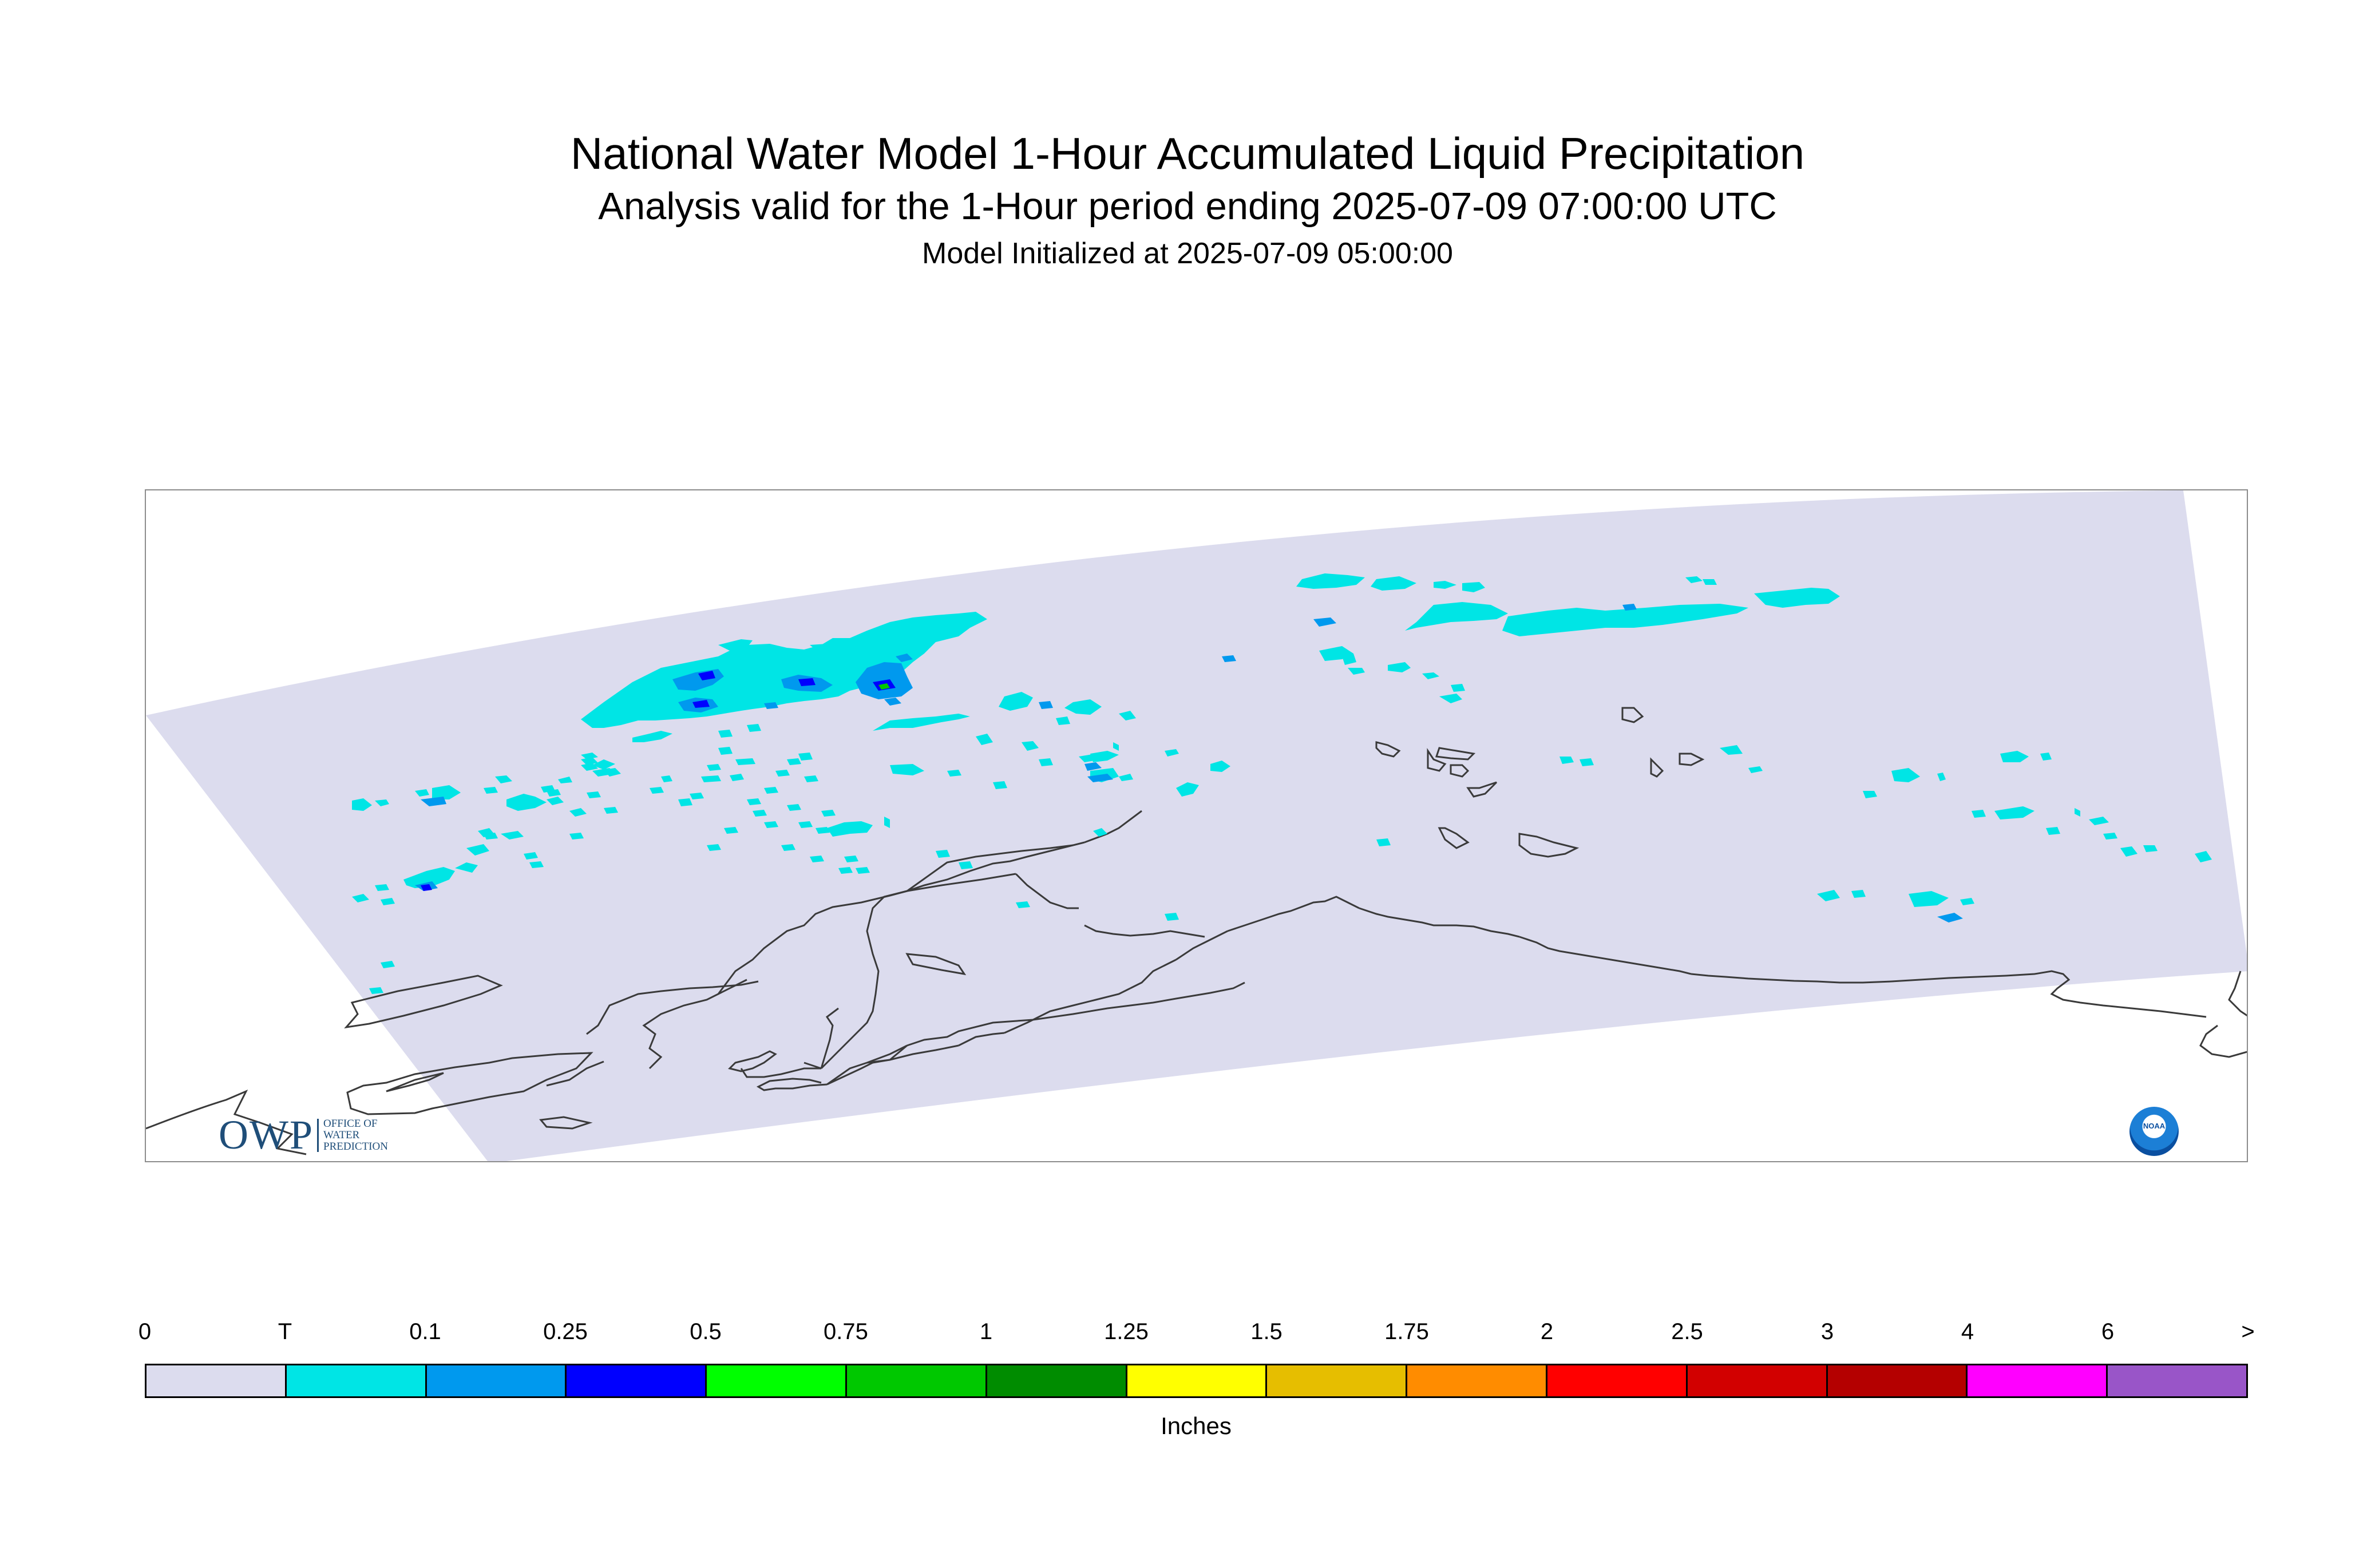 Image resolution: width=2375 pixels, height=1568 pixels. Describe the element at coordinates (318, 1135) in the screenshot. I see `owp-logo-divider` at that location.